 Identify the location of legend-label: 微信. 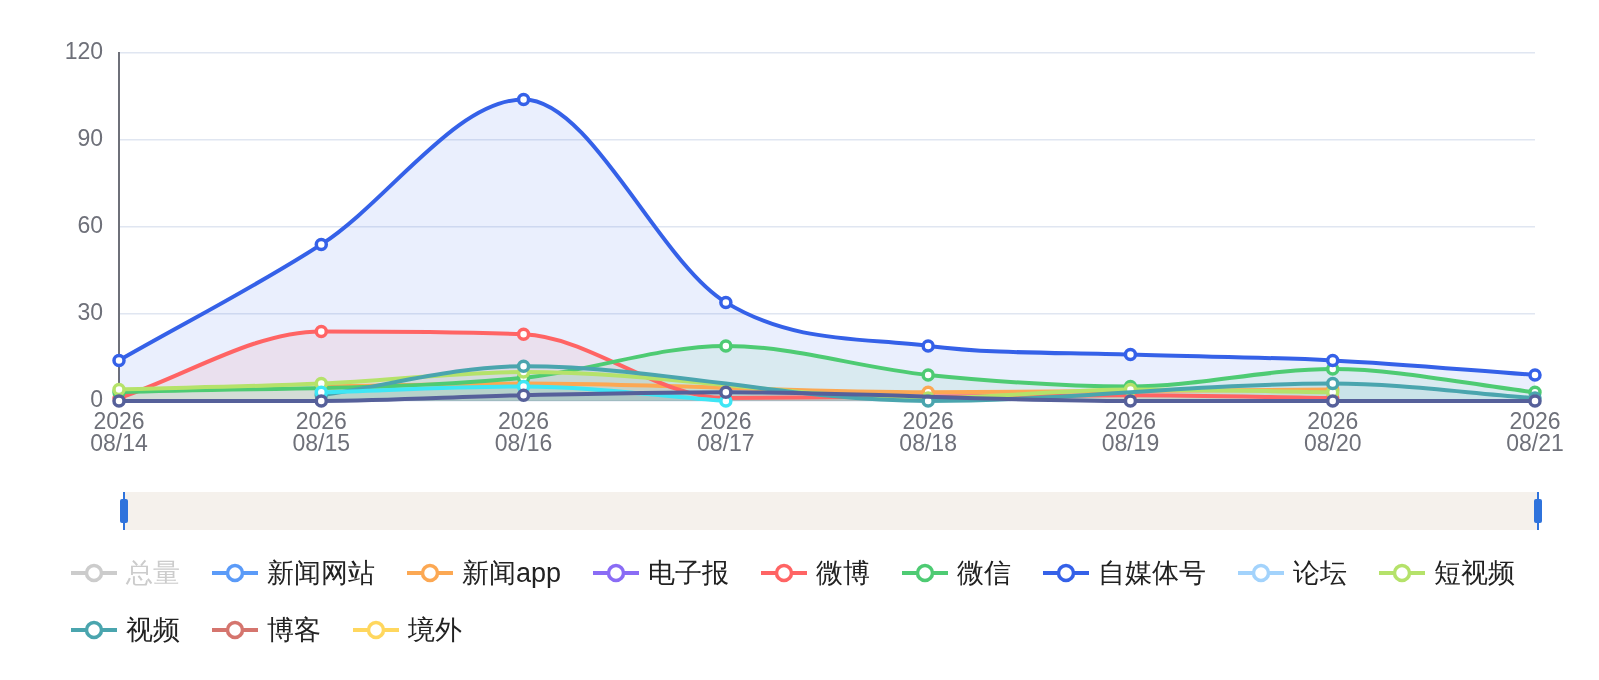
(984, 573).